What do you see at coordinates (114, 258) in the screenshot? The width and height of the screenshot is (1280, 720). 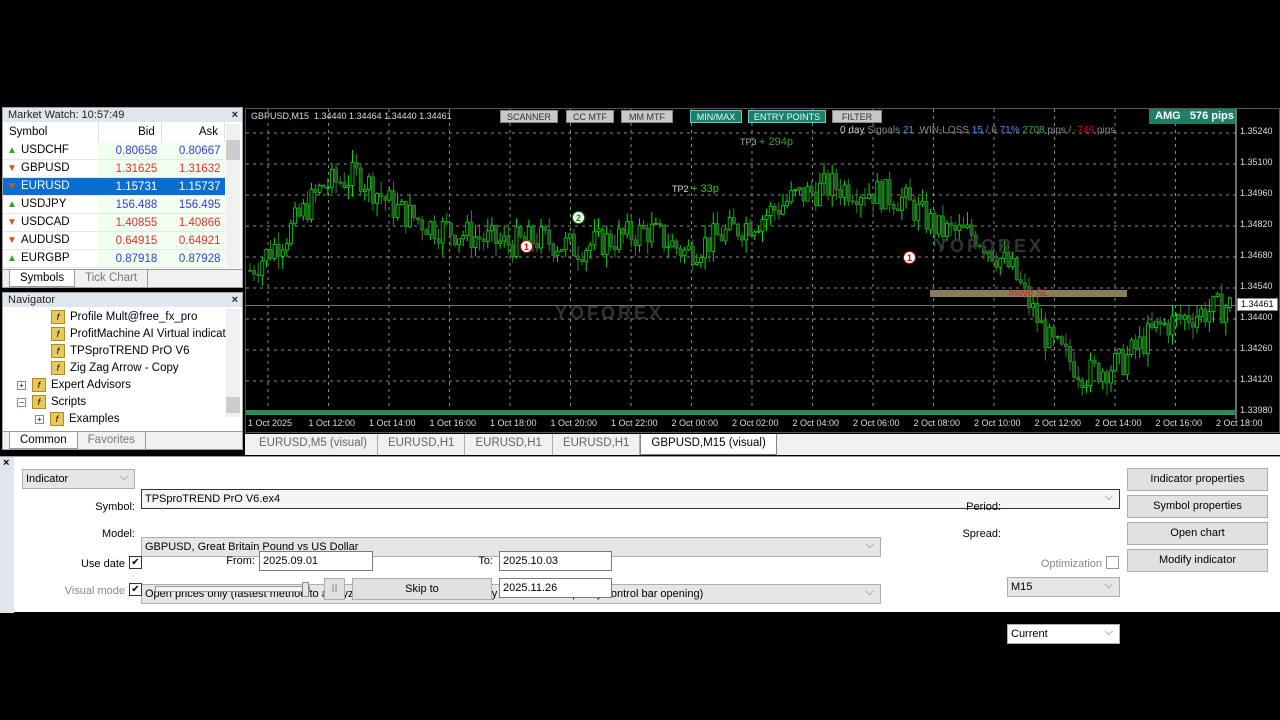 I see `market-watch-row: ▲ EURGBP 0.87918 0.87928` at bounding box center [114, 258].